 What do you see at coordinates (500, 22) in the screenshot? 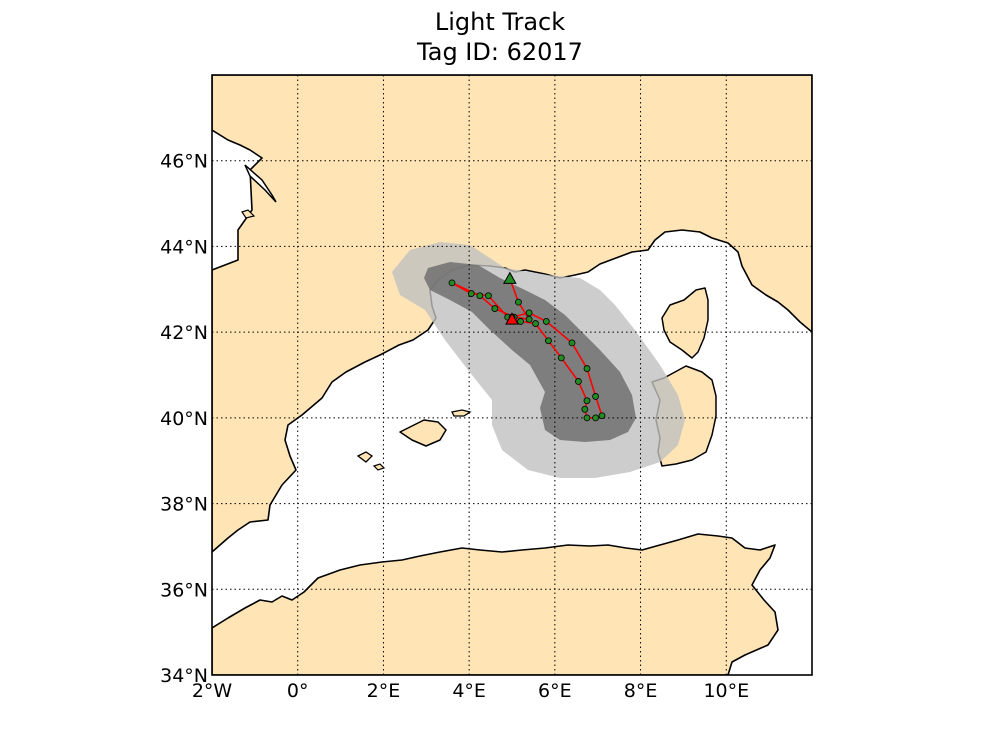
I see `map-title: Light Track` at bounding box center [500, 22].